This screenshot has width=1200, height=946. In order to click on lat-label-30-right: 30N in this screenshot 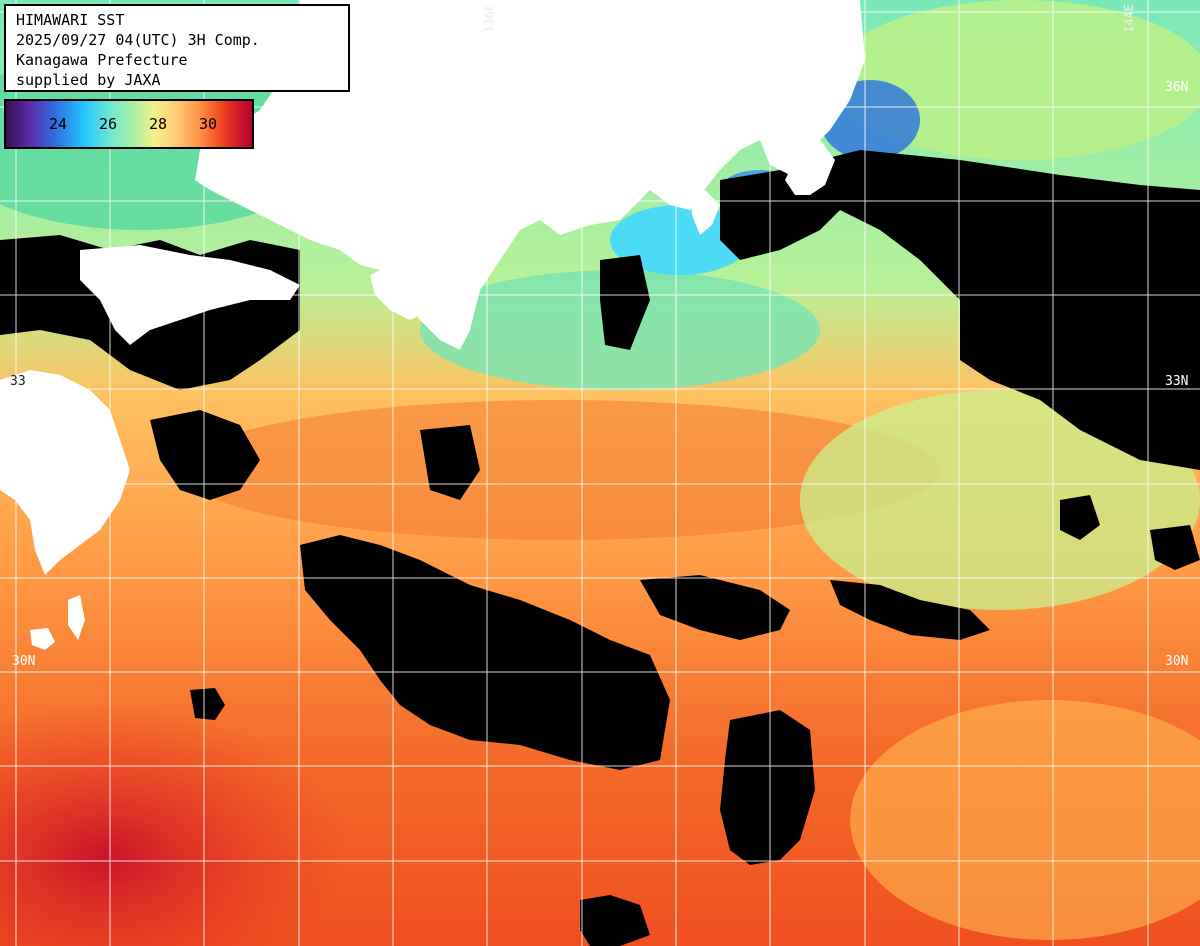, I will do `click(1177, 661)`.